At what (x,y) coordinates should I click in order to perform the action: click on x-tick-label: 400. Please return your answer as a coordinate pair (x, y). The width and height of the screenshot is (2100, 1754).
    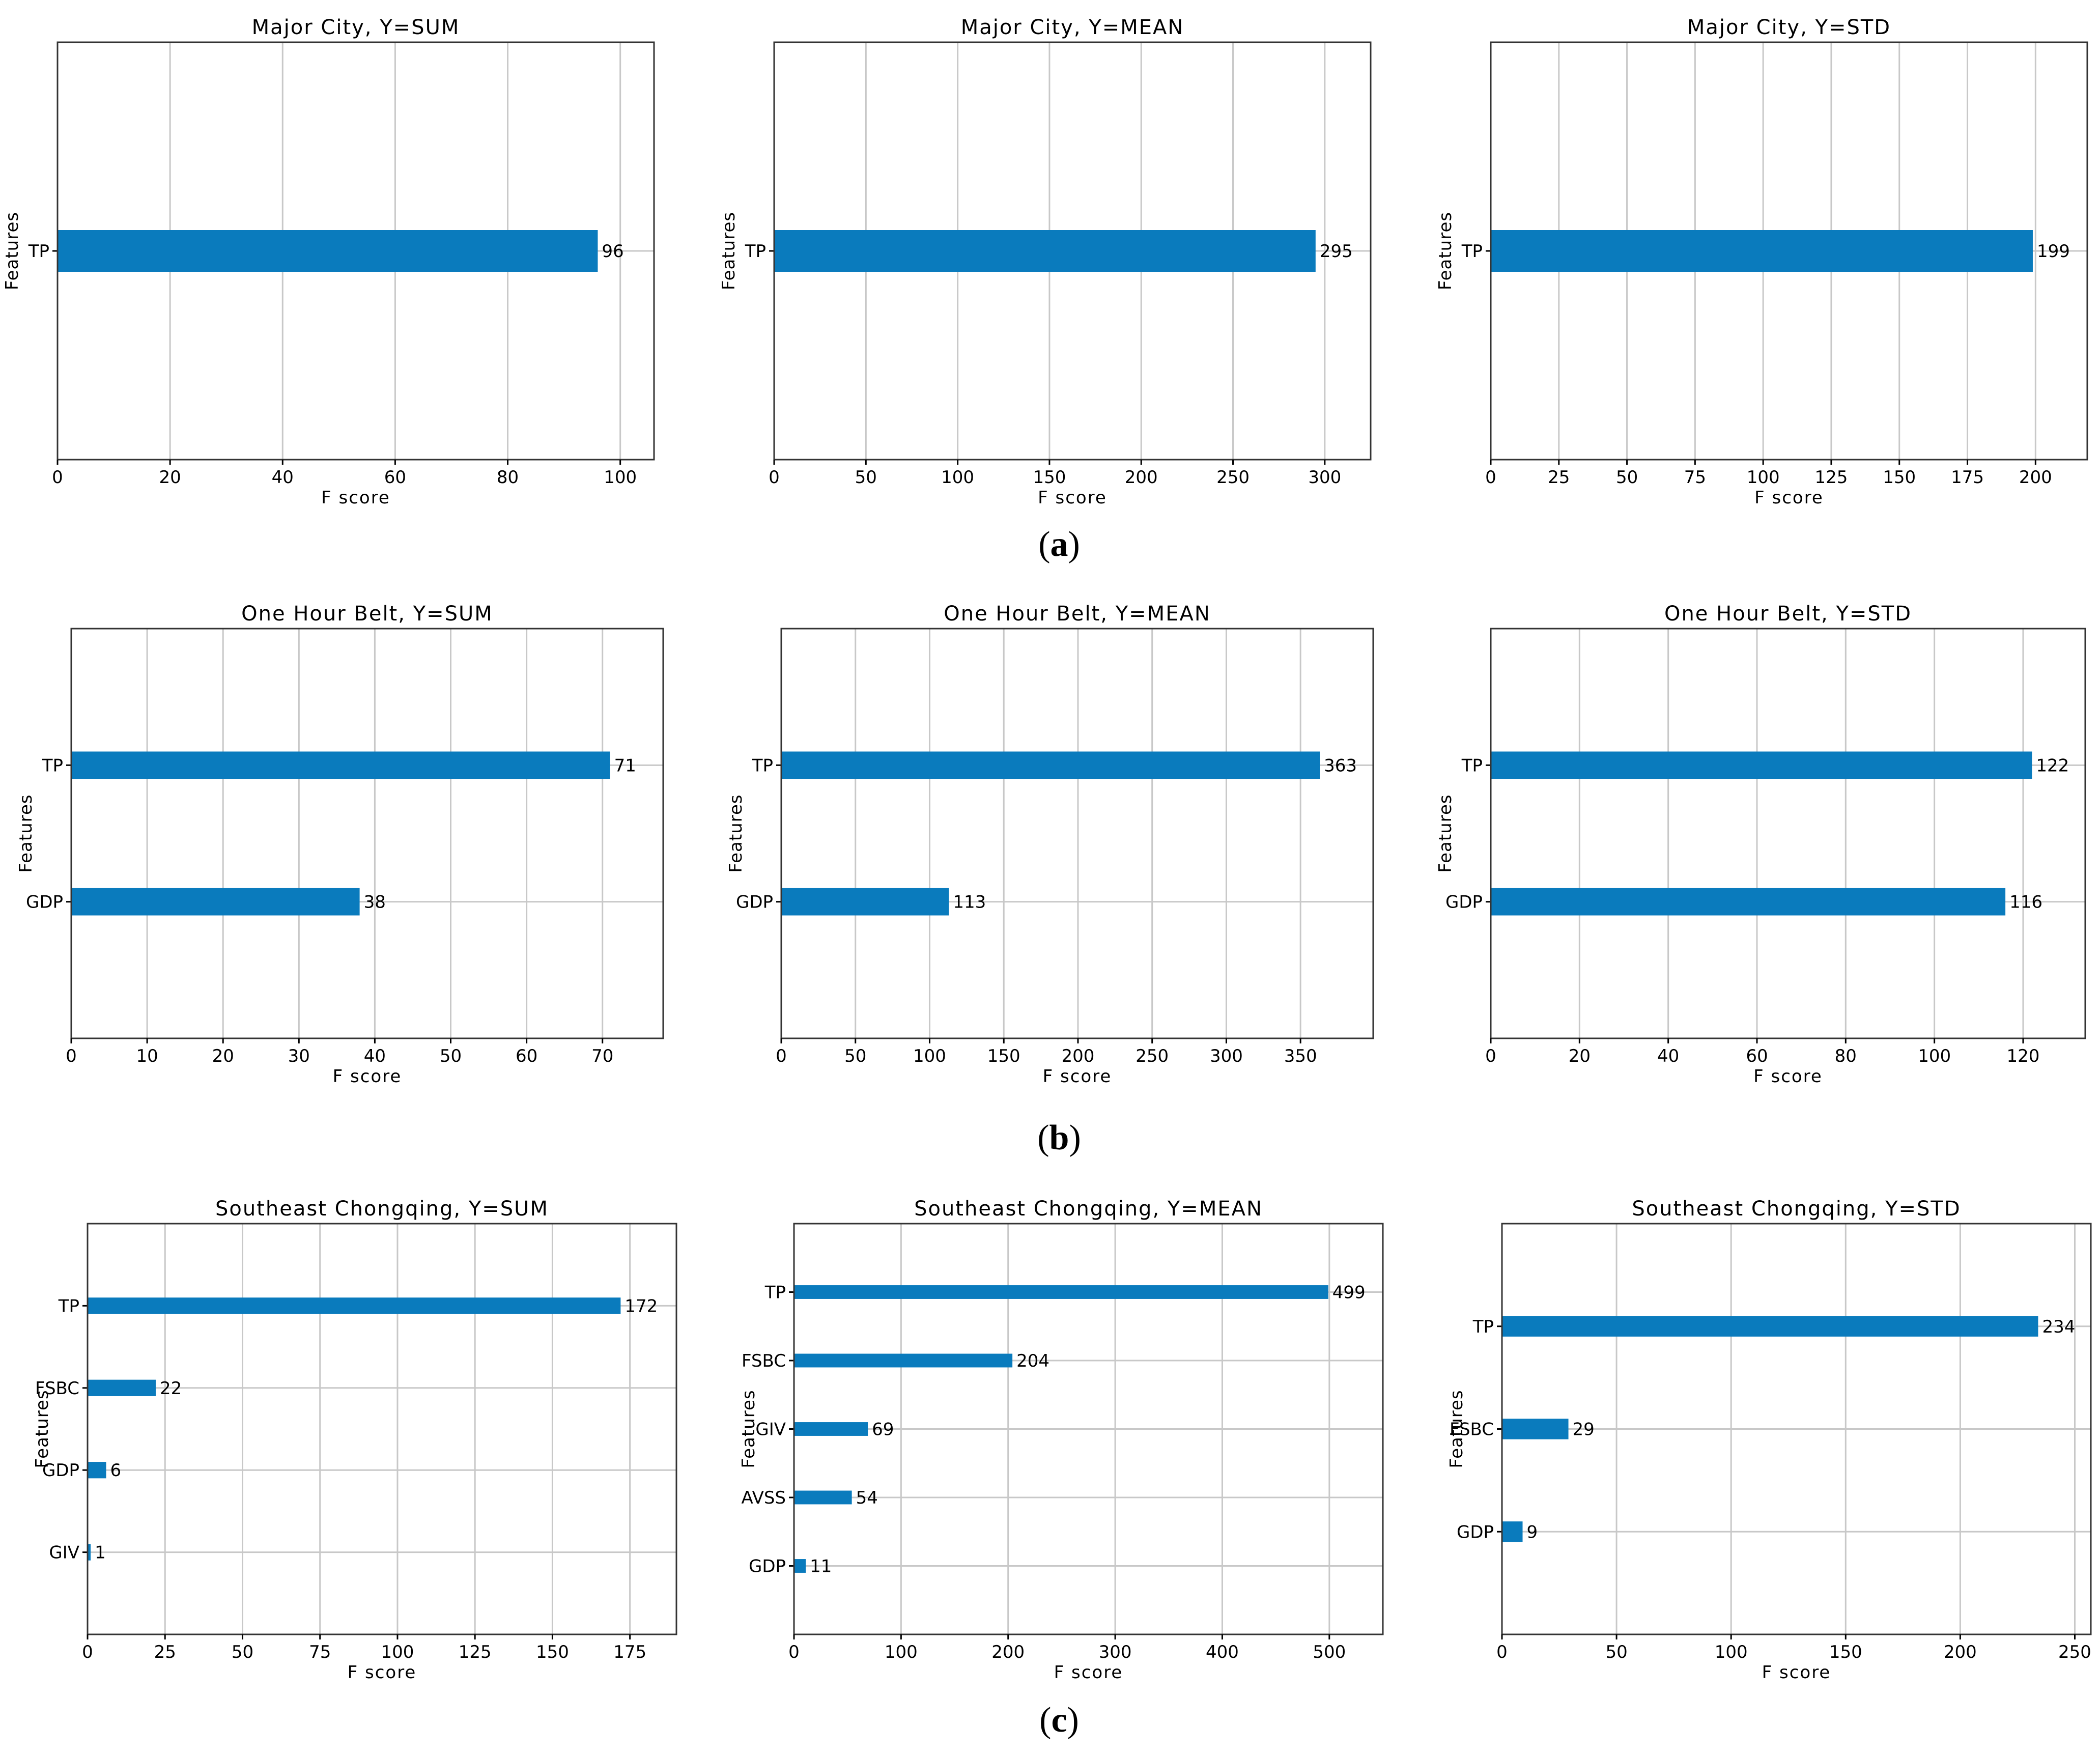
    Looking at the image, I should click on (1222, 1652).